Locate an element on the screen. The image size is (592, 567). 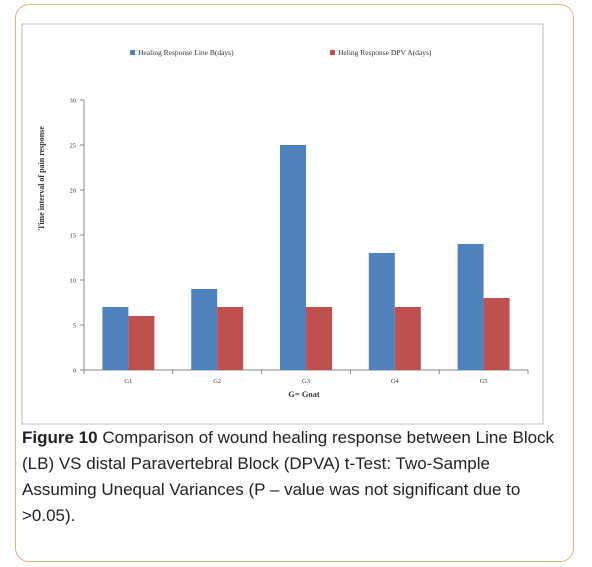
legend-label: Heling Response DPV A(days) is located at coordinates (385, 52).